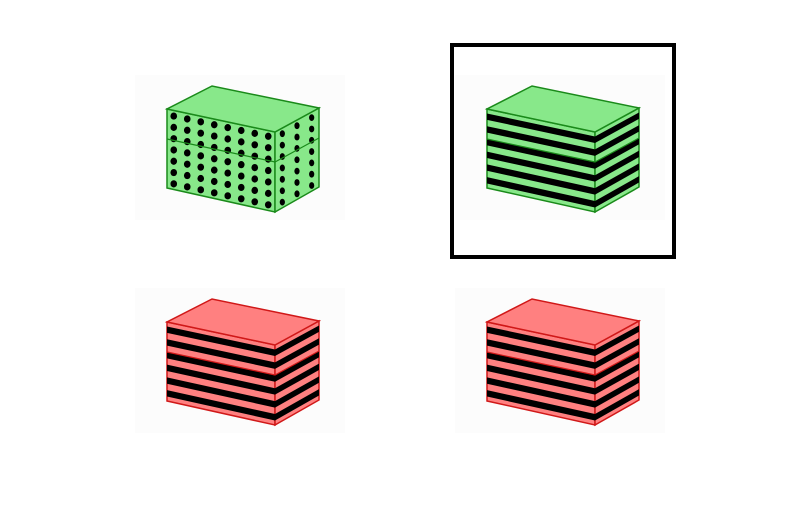 The height and width of the screenshot is (512, 800). I want to click on option-box-green-striped, so click(560, 147).